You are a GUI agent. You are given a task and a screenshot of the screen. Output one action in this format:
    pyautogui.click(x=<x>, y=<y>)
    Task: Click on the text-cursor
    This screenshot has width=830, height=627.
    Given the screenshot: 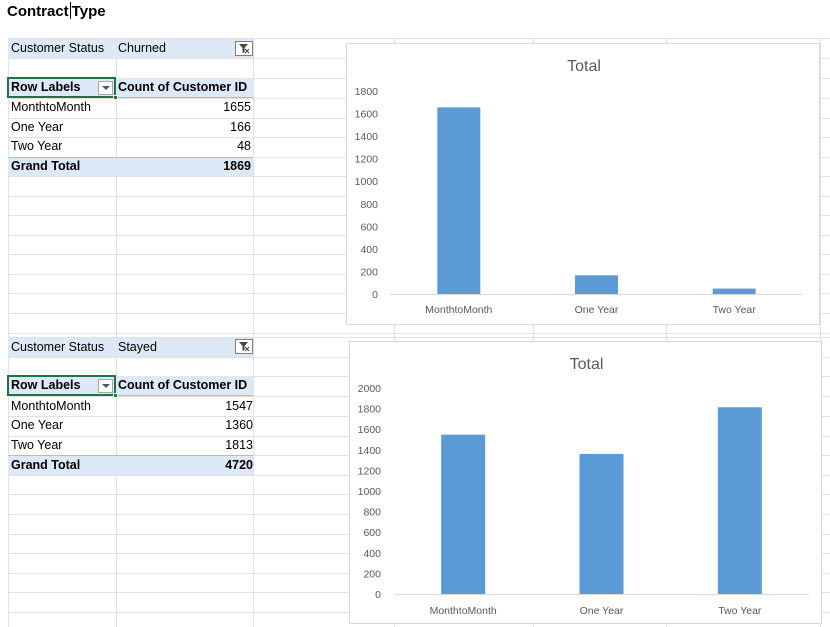 What is the action you would take?
    pyautogui.click(x=70, y=10)
    